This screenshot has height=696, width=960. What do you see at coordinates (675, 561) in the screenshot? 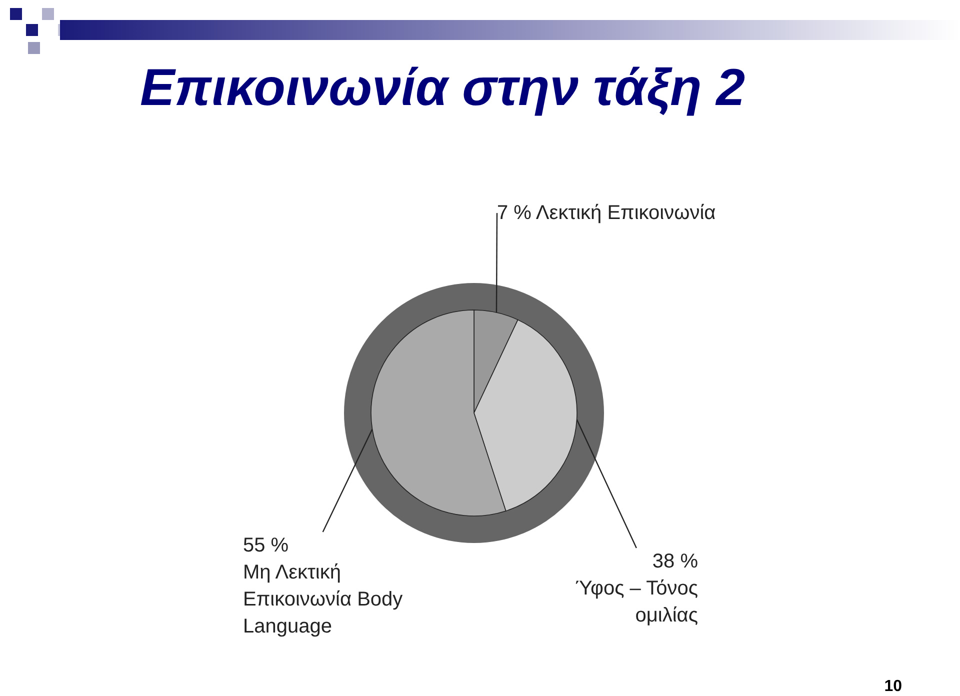
I see `data-label: 38 %` at bounding box center [675, 561].